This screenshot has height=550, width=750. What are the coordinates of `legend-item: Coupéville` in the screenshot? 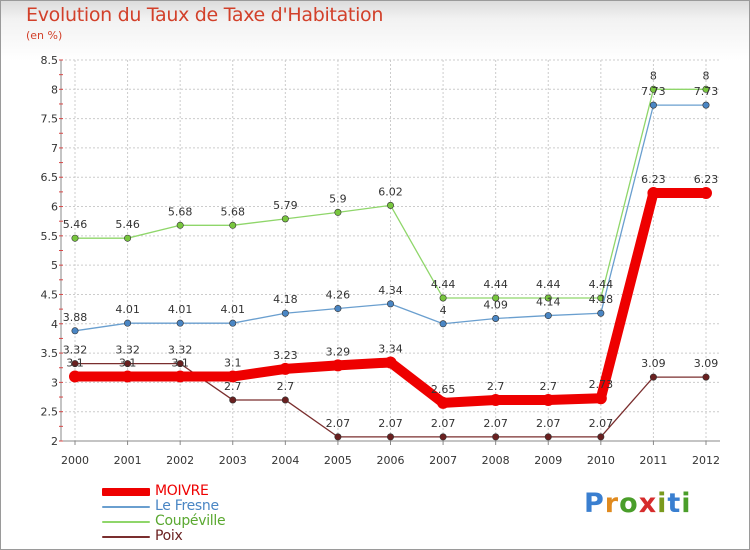 It's located at (212, 521).